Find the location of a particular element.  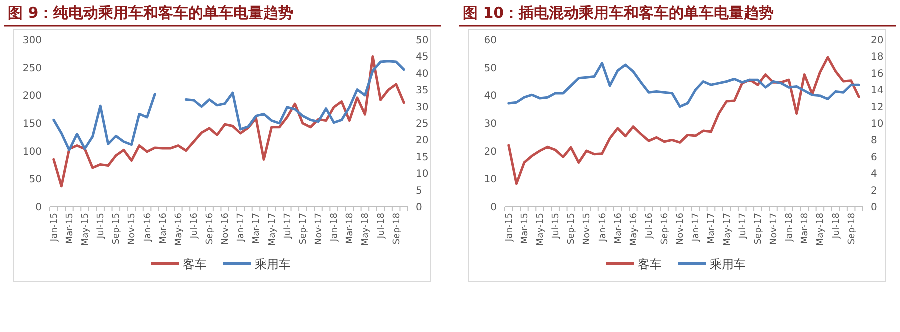

y2-tick-label: 4 is located at coordinates (874, 174).